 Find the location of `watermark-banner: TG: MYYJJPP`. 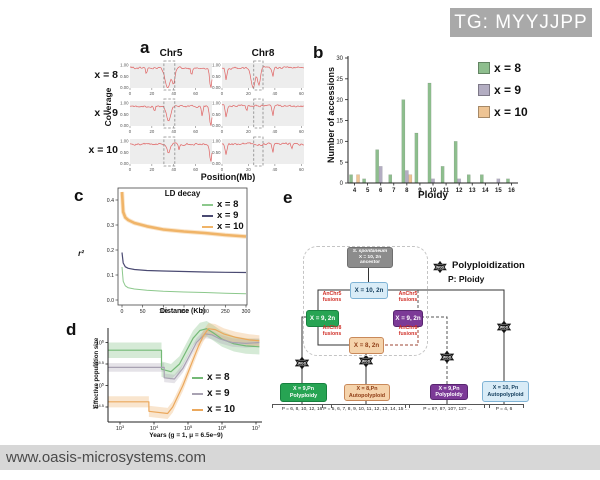

watermark-banner: TG: MYYJJPP is located at coordinates (521, 22).